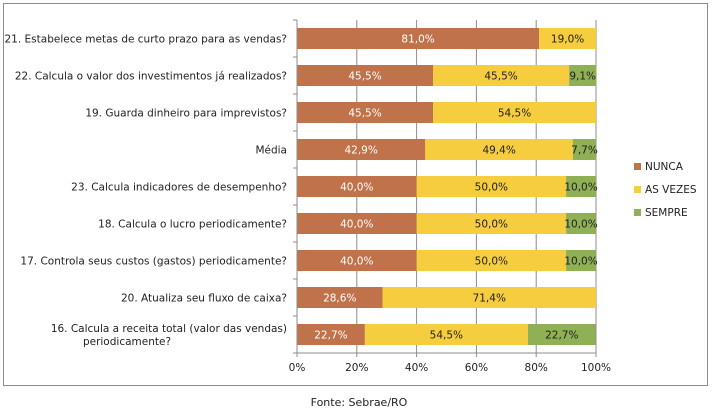 This screenshot has width=718, height=414. Describe the element at coordinates (204, 299) in the screenshot. I see `category-label: 20. Atualiza seu fluxo de caixa?` at that location.